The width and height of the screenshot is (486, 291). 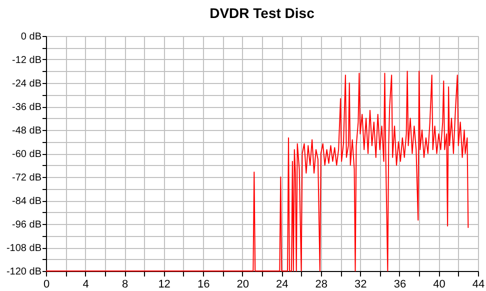 What do you see at coordinates (125, 284) in the screenshot?
I see `x-tick-label: 8` at bounding box center [125, 284].